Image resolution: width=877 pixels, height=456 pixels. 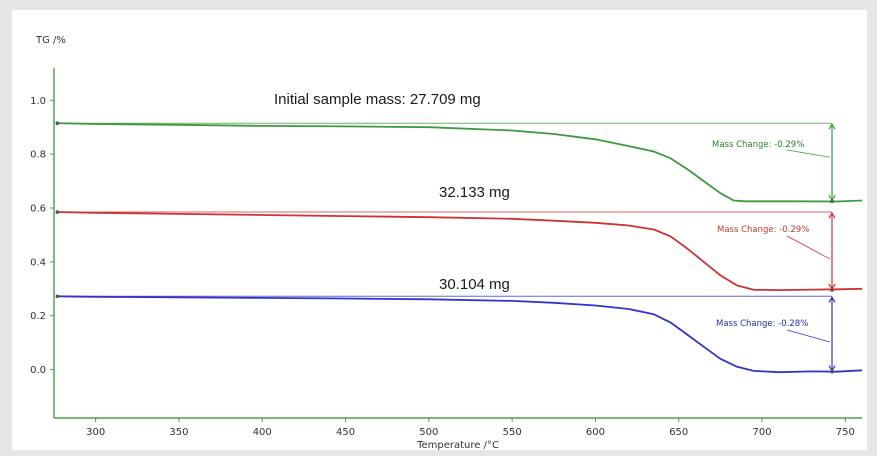 What do you see at coordinates (845, 432) in the screenshot?
I see `x-tick-label: 750` at bounding box center [845, 432].